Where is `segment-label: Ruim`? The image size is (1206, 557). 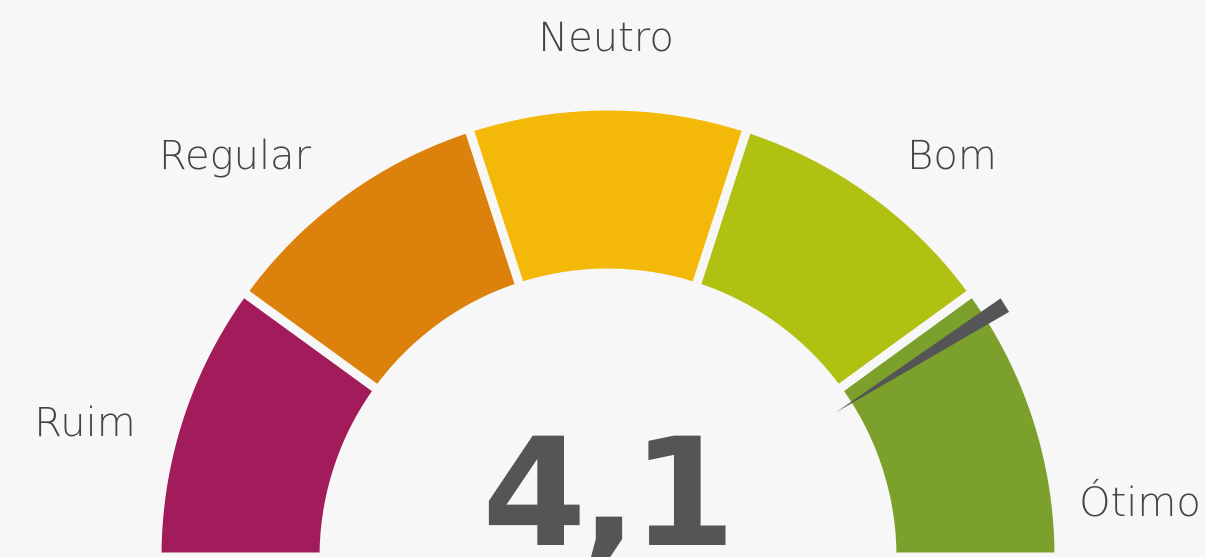 segment-label: Ruim is located at coordinates (84, 423).